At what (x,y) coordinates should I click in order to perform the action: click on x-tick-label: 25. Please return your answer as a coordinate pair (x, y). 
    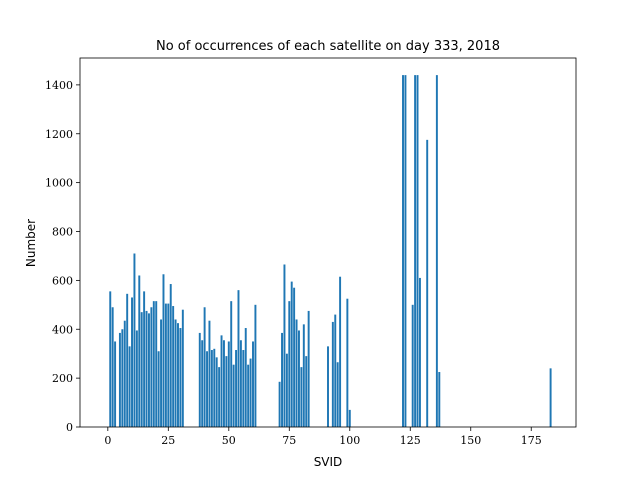
    Looking at the image, I should click on (168, 440).